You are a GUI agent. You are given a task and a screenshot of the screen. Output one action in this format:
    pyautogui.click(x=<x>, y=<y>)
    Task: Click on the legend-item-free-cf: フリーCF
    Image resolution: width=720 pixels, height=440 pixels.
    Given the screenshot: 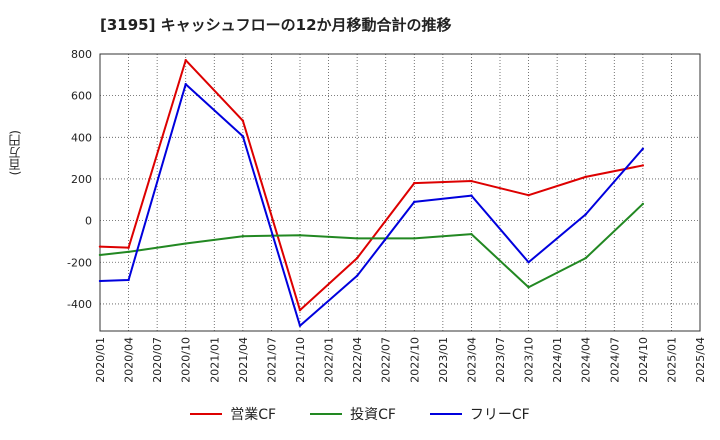 What is the action you would take?
    pyautogui.click(x=479, y=414)
    